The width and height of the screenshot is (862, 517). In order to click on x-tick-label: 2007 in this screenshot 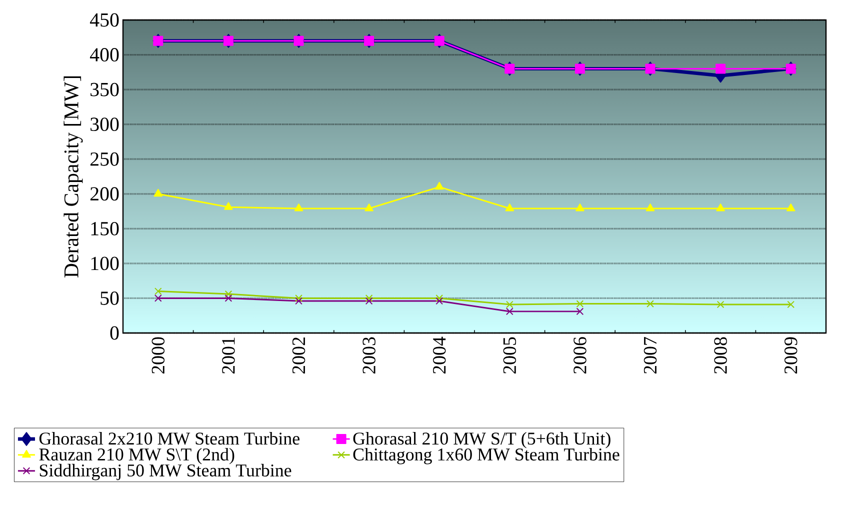, I will do `click(650, 355)`.